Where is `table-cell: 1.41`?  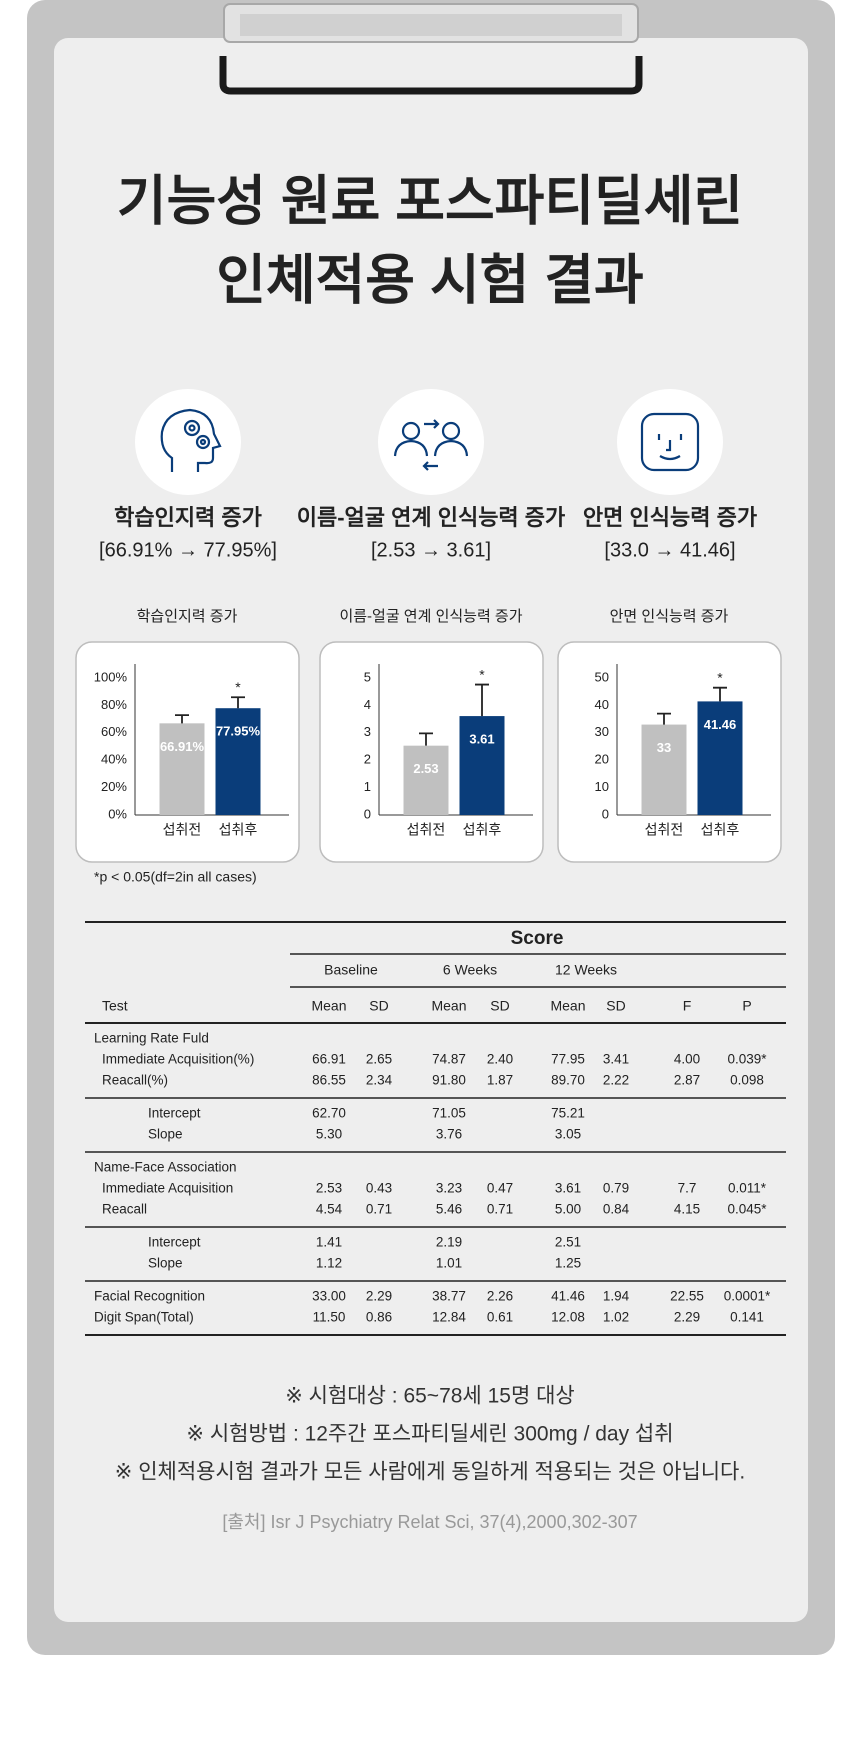
table-cell: 1.41 is located at coordinates (329, 1242).